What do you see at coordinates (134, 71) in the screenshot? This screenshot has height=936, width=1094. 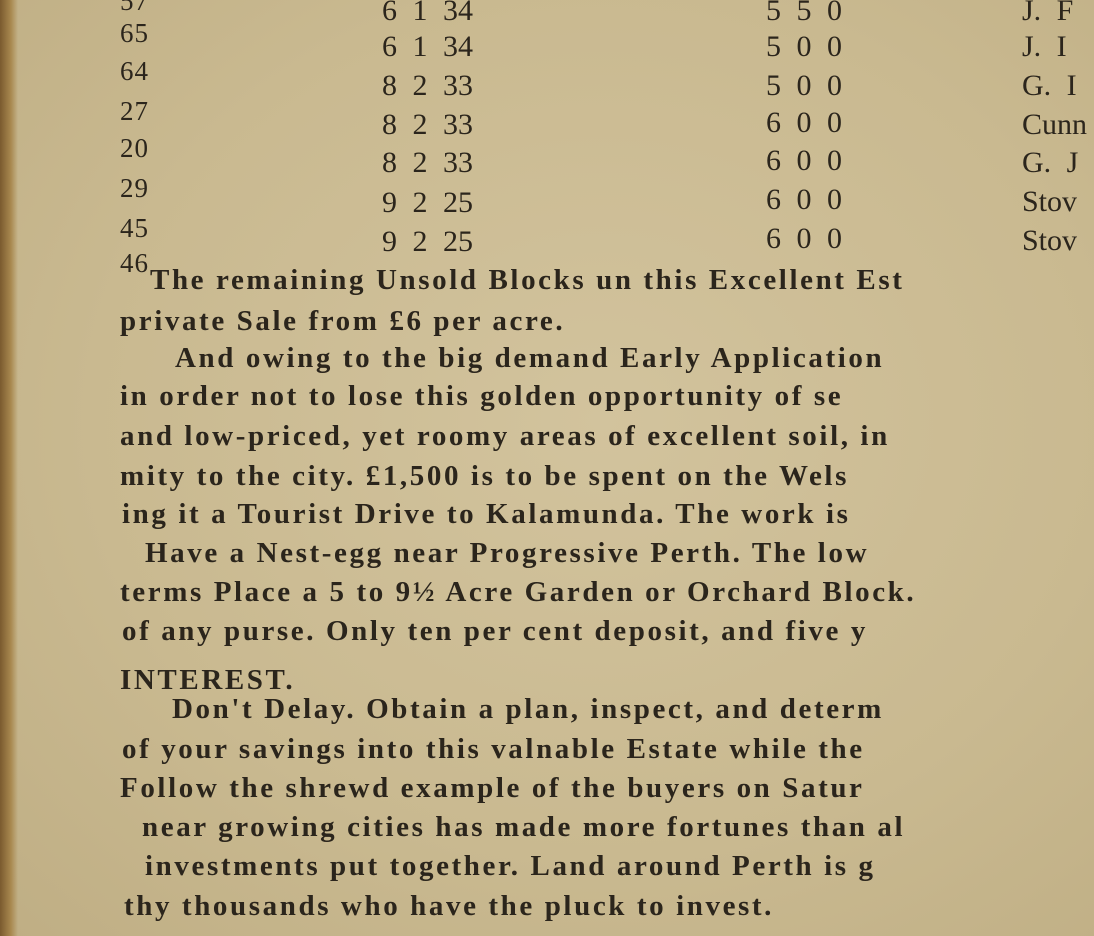 I see `lot-number: 64` at bounding box center [134, 71].